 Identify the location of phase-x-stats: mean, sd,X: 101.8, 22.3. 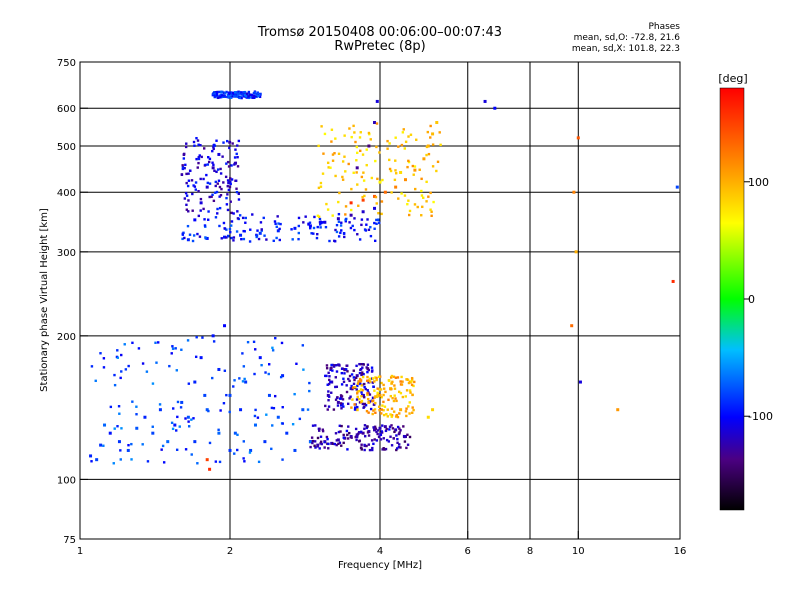
(625, 49).